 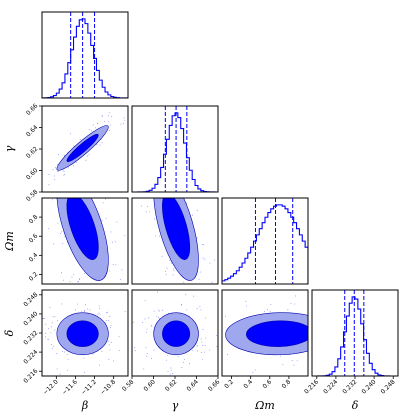 What do you see at coordinates (248, 384) in the screenshot?
I see `xtick-label-omega_m-1: 0.4` at bounding box center [248, 384].